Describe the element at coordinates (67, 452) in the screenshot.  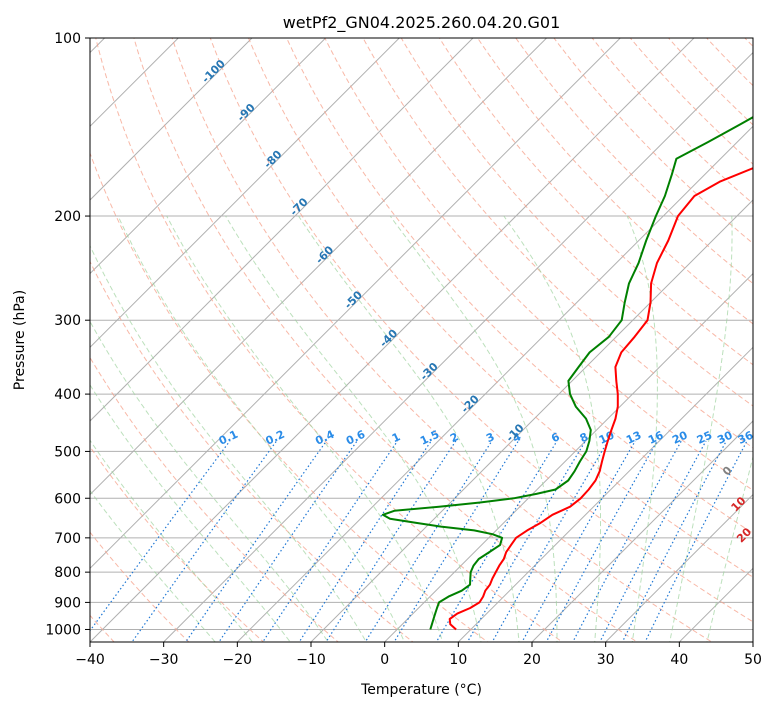
I see `y-tick-label: 500` at that location.